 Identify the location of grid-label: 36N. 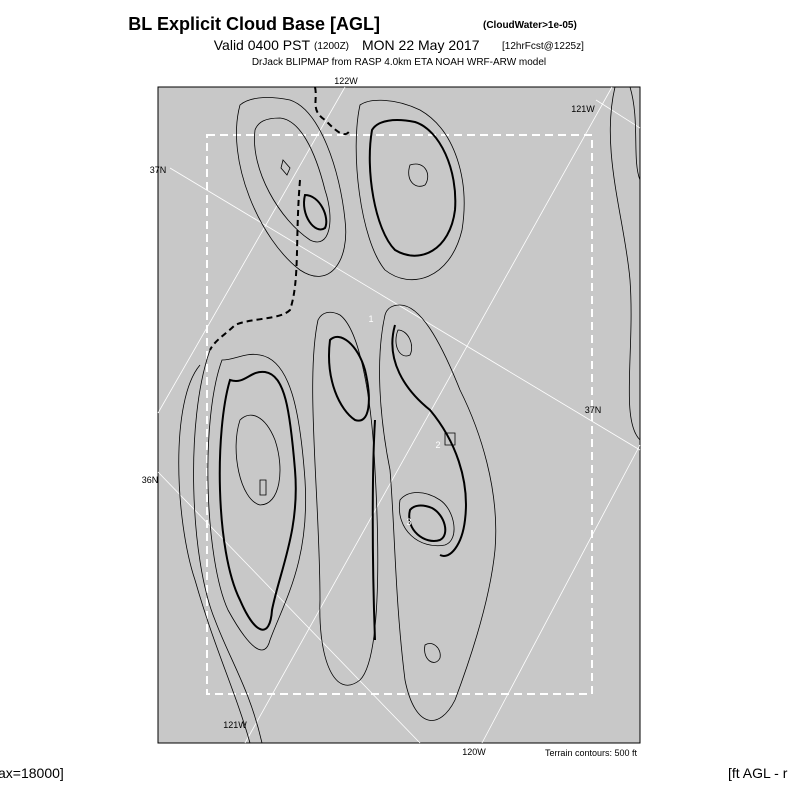
(150, 480).